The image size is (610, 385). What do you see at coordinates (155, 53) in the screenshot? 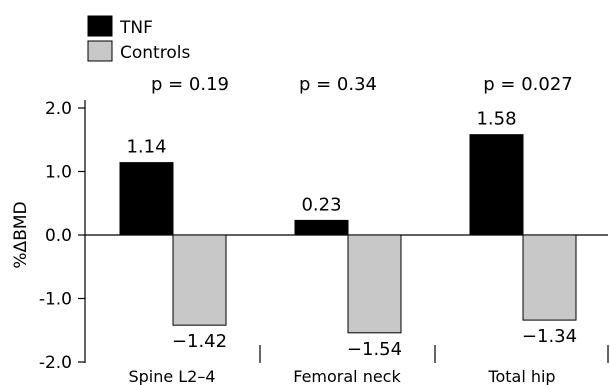
I see `legend-label-controls: Controls` at bounding box center [155, 53].